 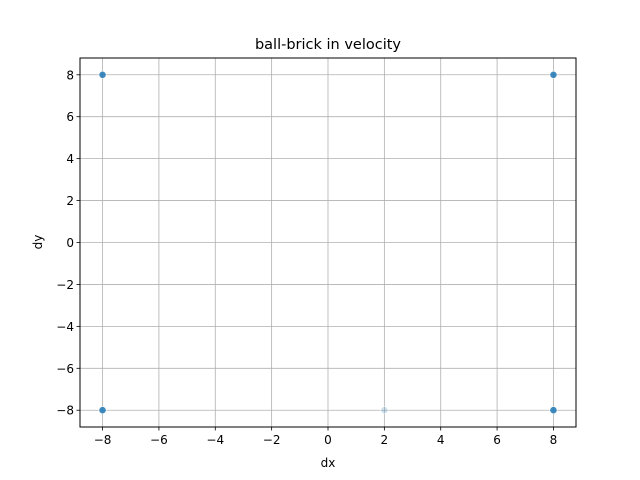 What do you see at coordinates (159, 440) in the screenshot?
I see `x-tick-label: −6` at bounding box center [159, 440].